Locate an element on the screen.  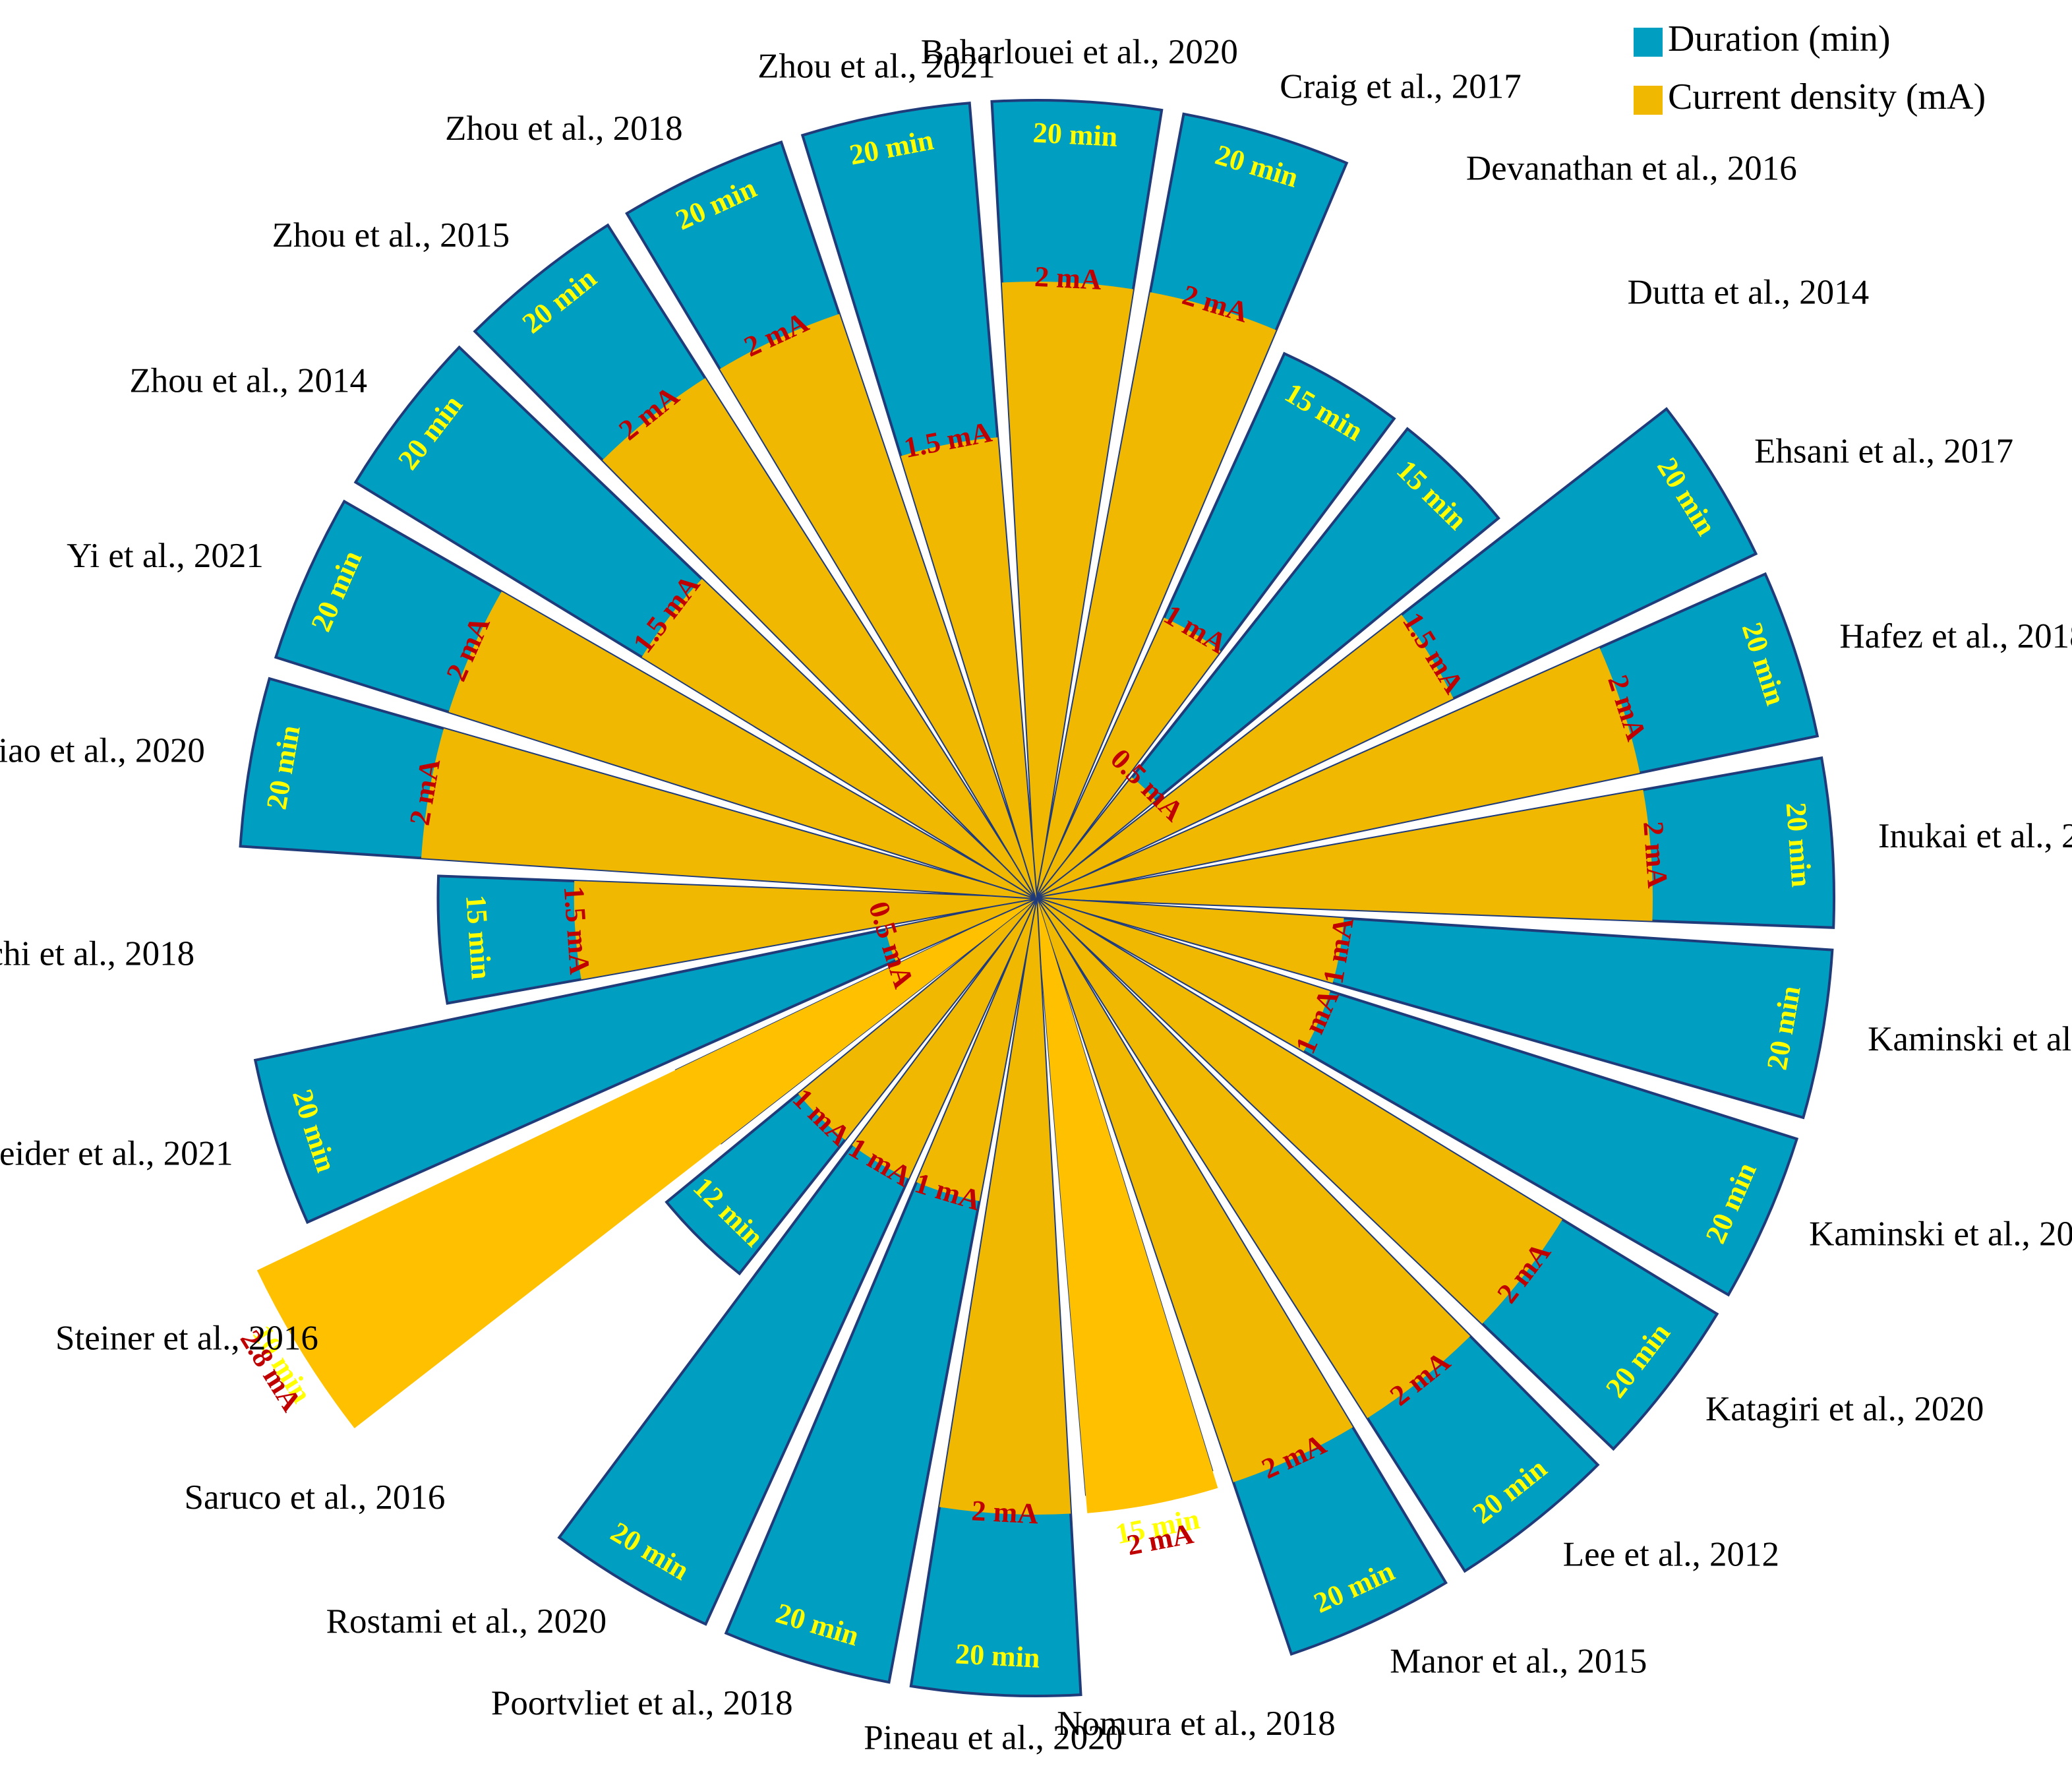
study-label-craig-et-al-2017: Craig et al., 2017 is located at coordinates (1401, 87).